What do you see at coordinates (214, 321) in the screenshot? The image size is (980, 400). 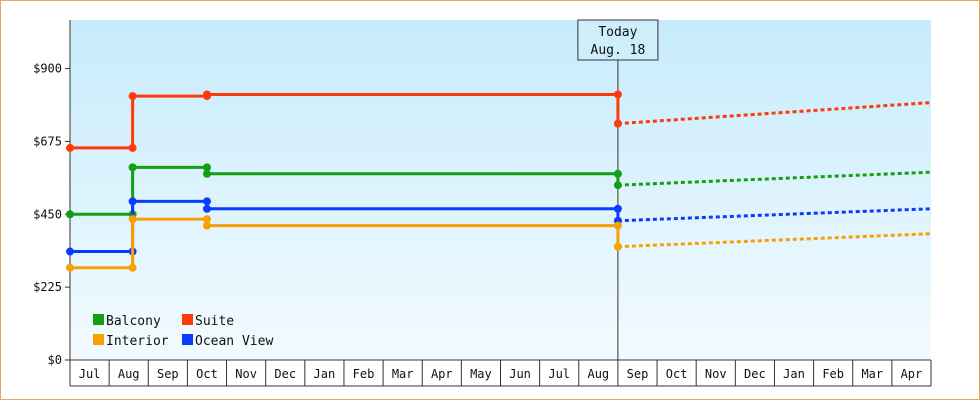 I see `legend-label-suite: Suite` at bounding box center [214, 321].